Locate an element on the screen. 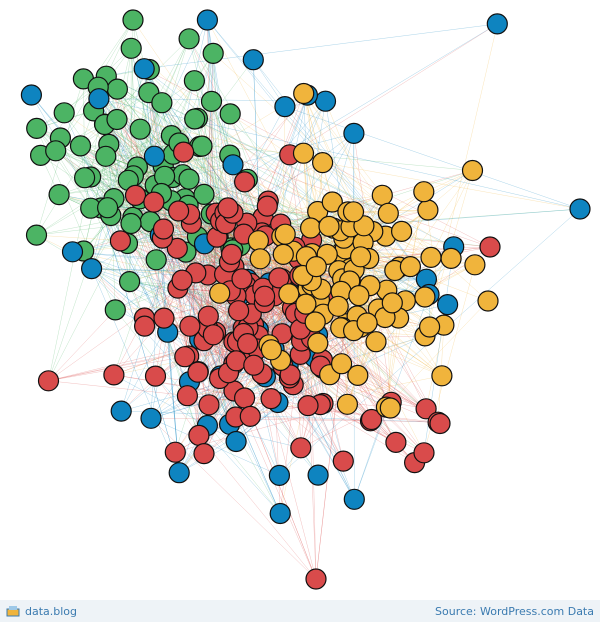 This screenshot has height=622, width=600. brand: data.blog is located at coordinates (41, 611).